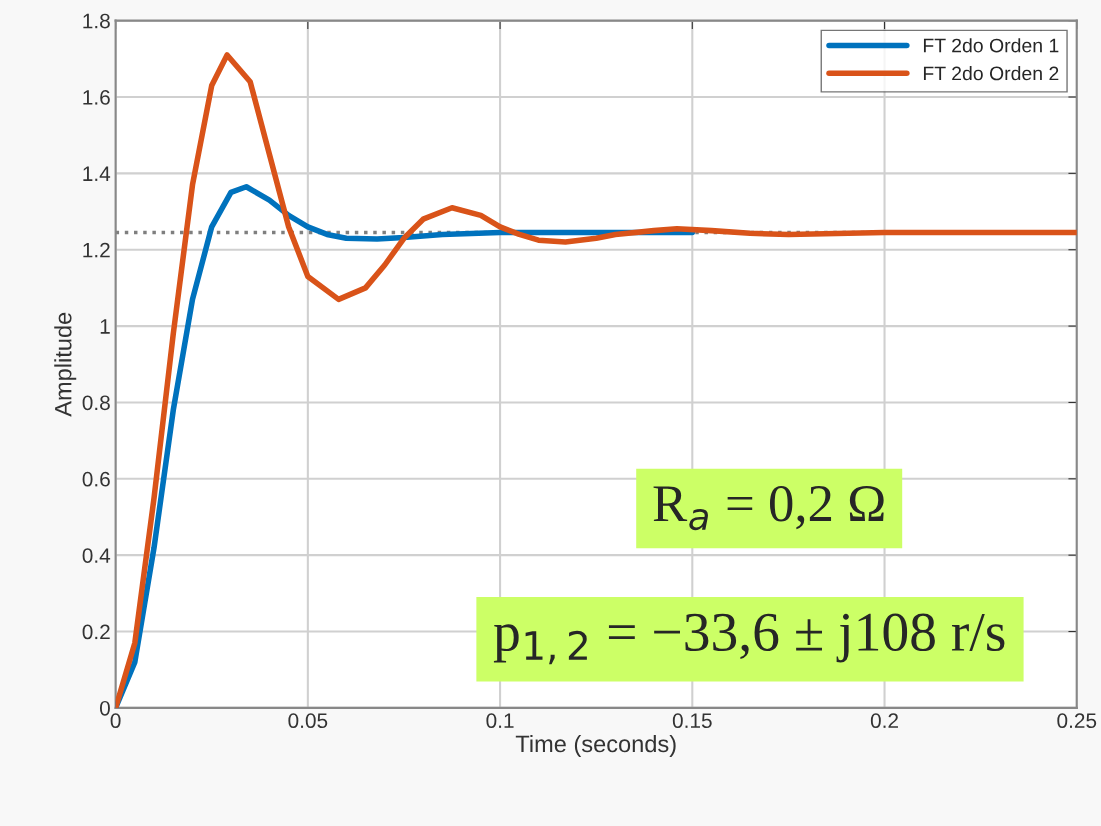 This screenshot has width=1101, height=826. I want to click on y-tick-label: 1.6, so click(96, 97).